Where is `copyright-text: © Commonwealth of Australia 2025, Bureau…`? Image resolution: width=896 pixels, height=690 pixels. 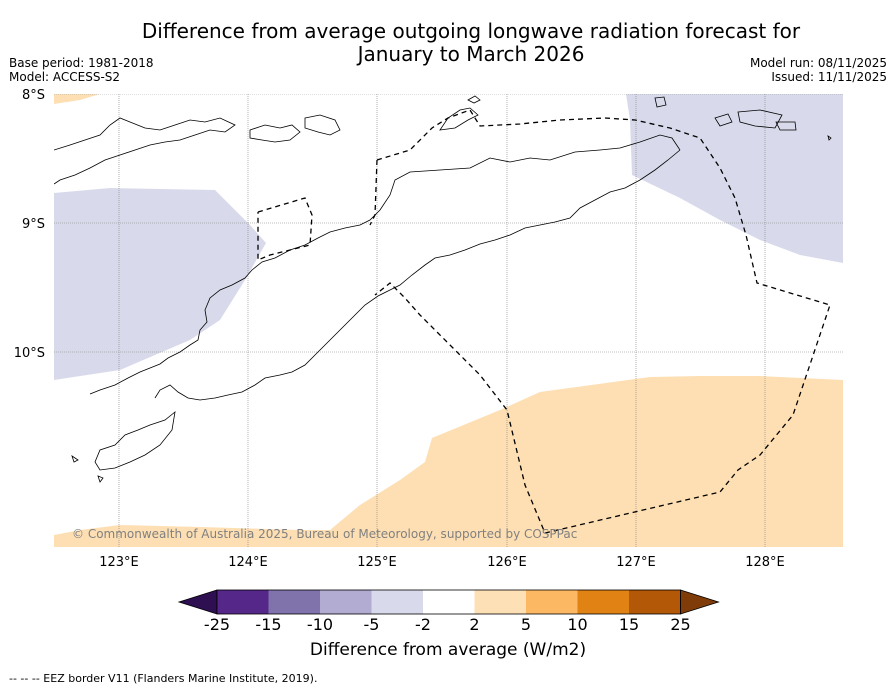 copyright-text: © Commonwealth of Australia 2025, Bureau… is located at coordinates (324, 534).